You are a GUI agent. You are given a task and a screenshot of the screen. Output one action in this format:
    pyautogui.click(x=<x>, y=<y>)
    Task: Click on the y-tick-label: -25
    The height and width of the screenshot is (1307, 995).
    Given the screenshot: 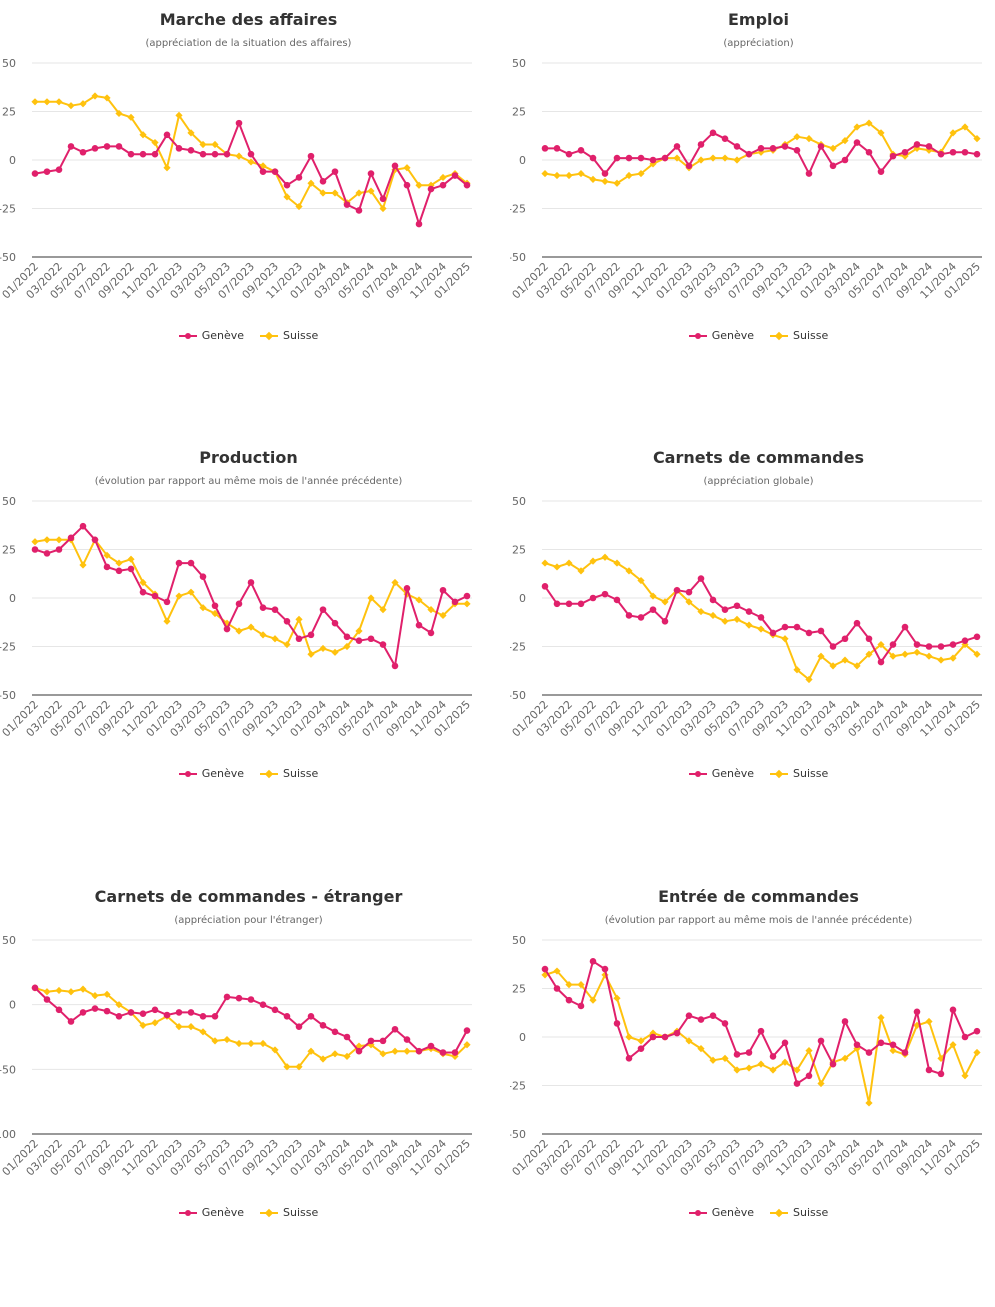 What is the action you would take?
    pyautogui.click(x=518, y=647)
    